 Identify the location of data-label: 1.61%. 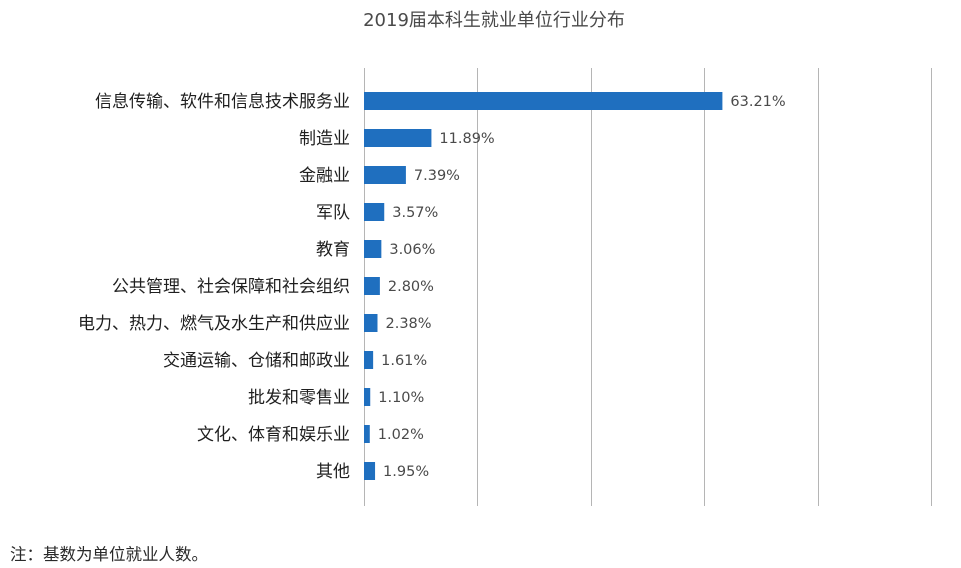
(404, 361).